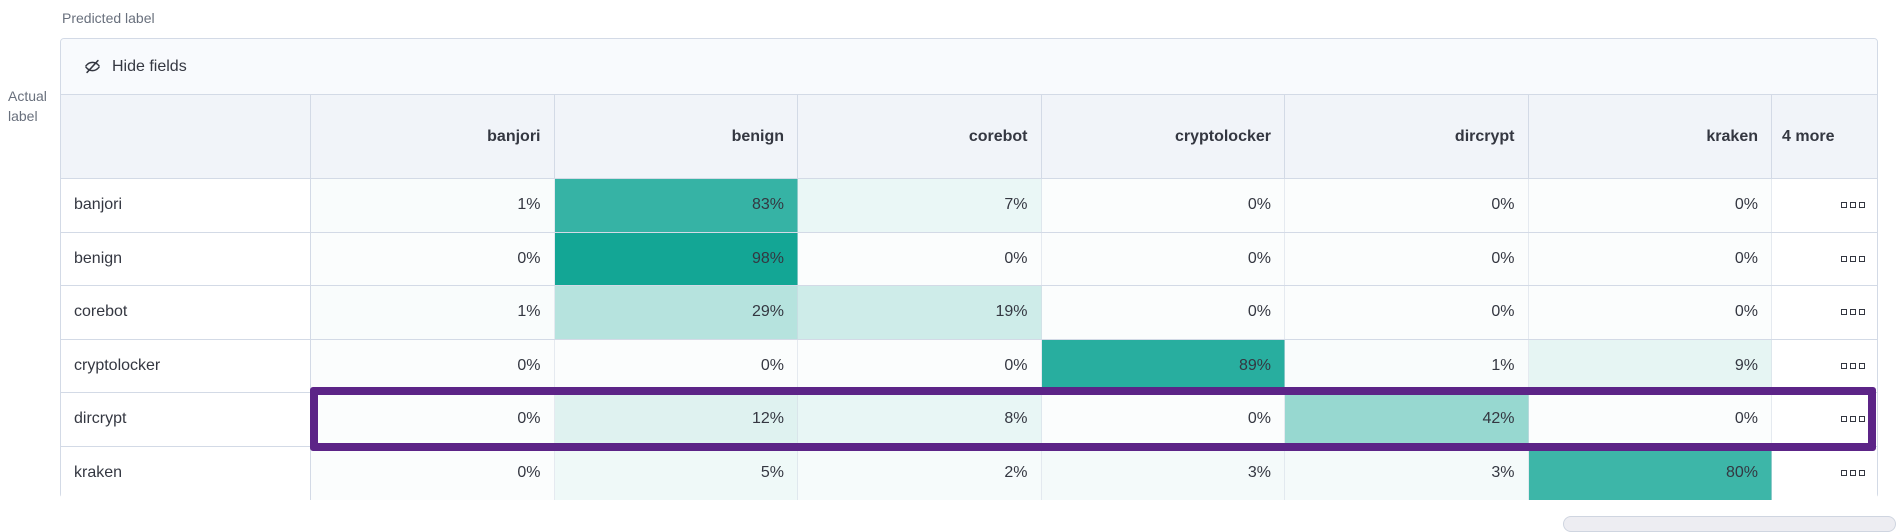 The width and height of the screenshot is (1896, 532). What do you see at coordinates (920, 258) in the screenshot?
I see `matrix-cell-benign-corebot: 0%` at bounding box center [920, 258].